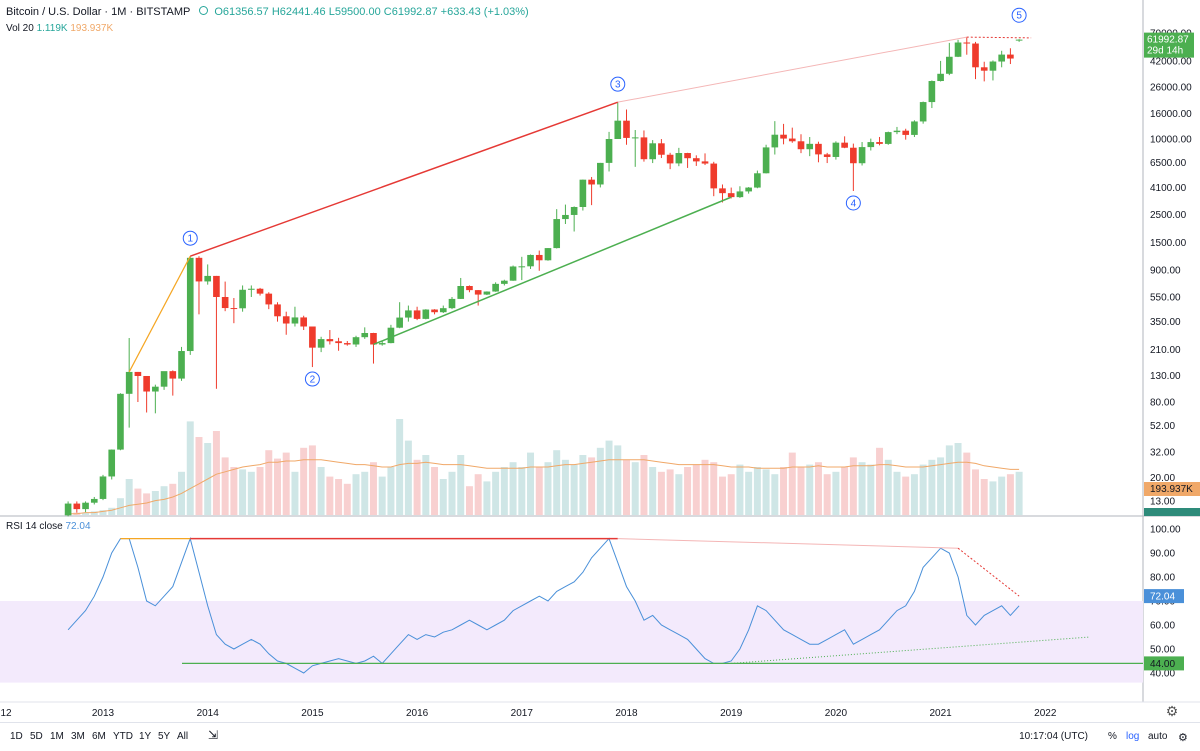 This screenshot has width=1200, height=751. I want to click on price-tick-label: 13.00, so click(1162, 502).